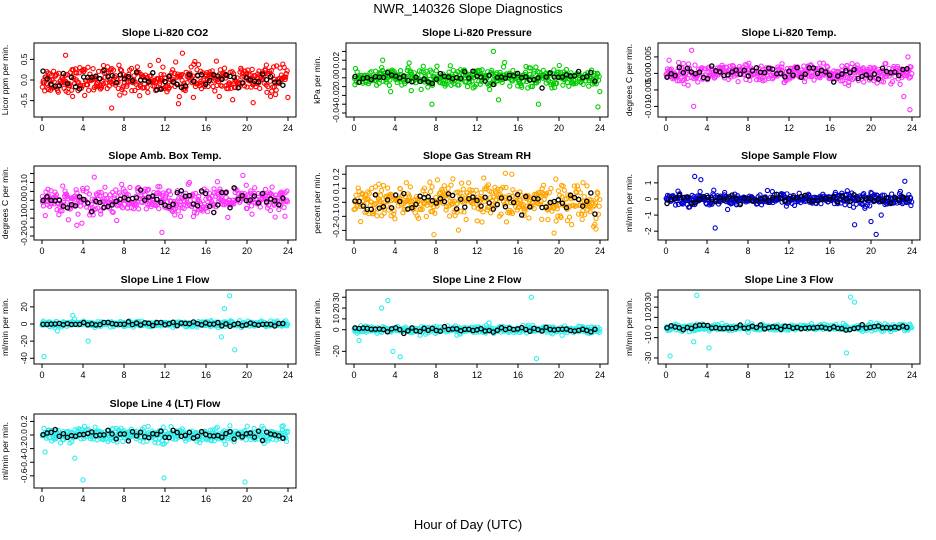 This screenshot has width=936, height=540. I want to click on panel-title: Slope Amb. Box Temp., so click(164, 156).